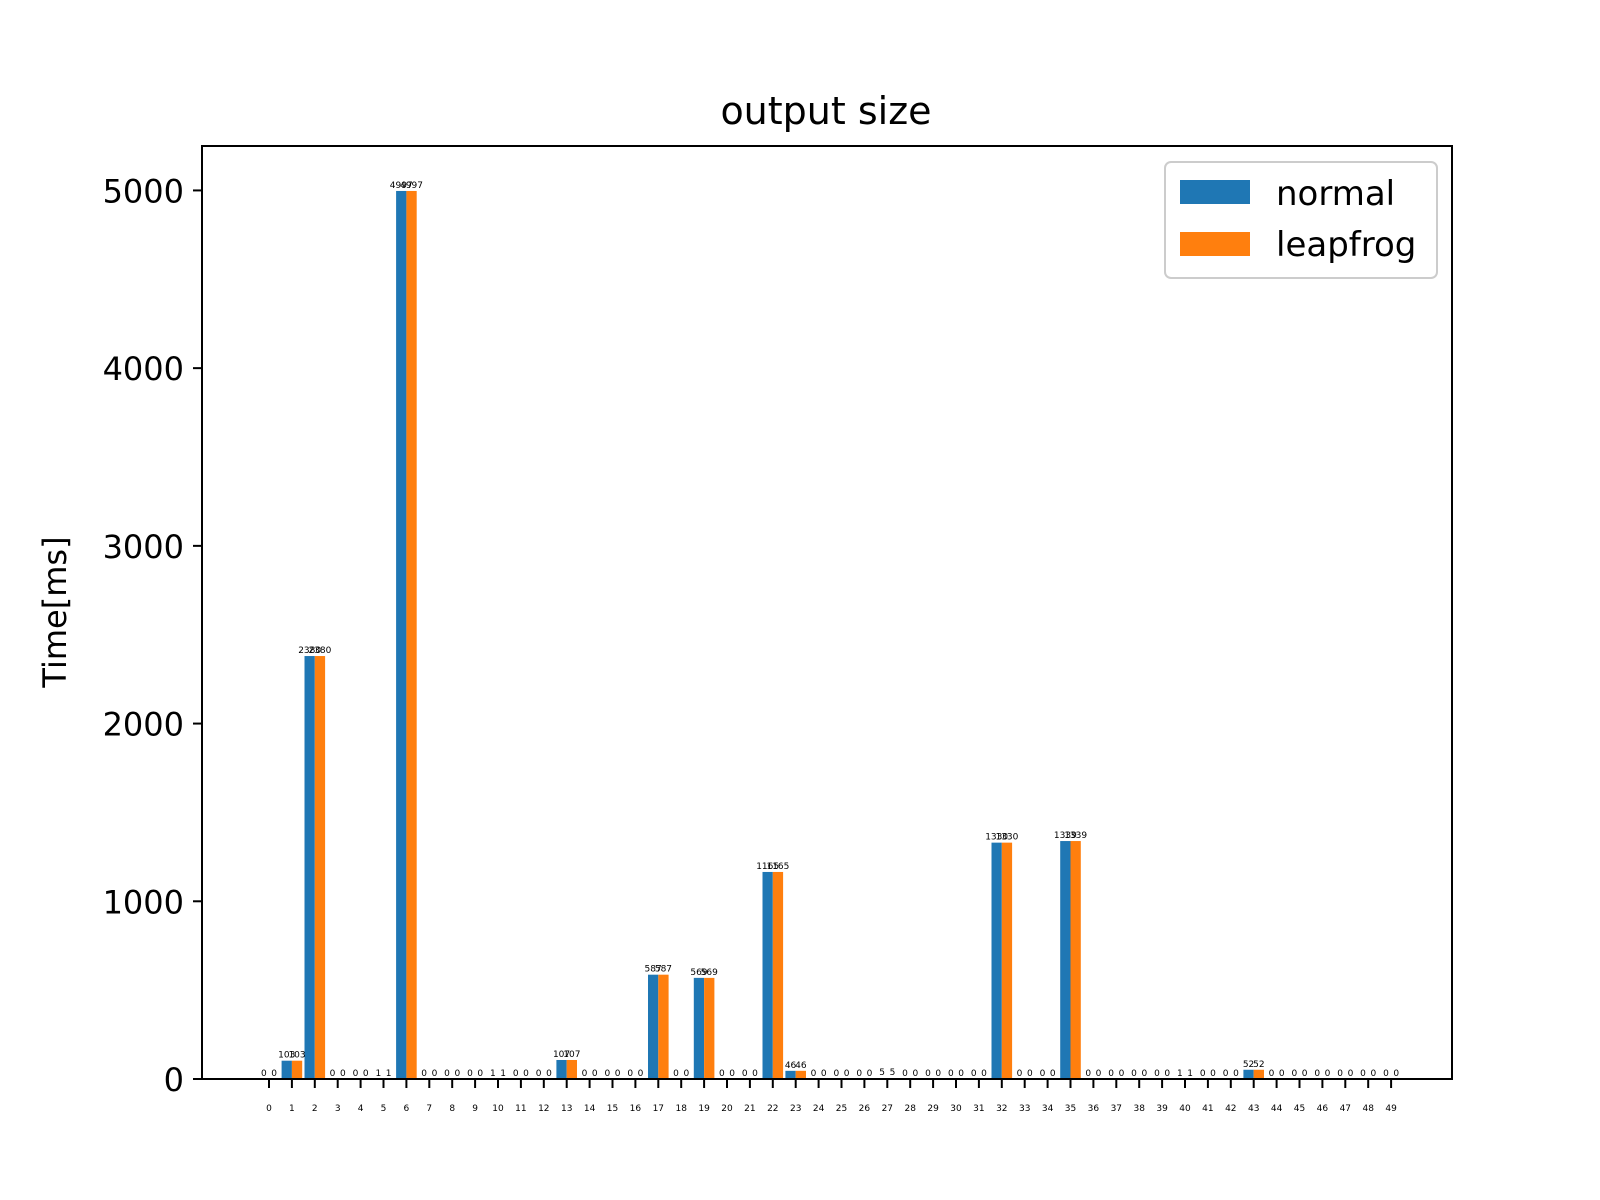 The width and height of the screenshot is (1600, 1200). I want to click on bar-value-label-leapfrog: 1, so click(503, 1074).